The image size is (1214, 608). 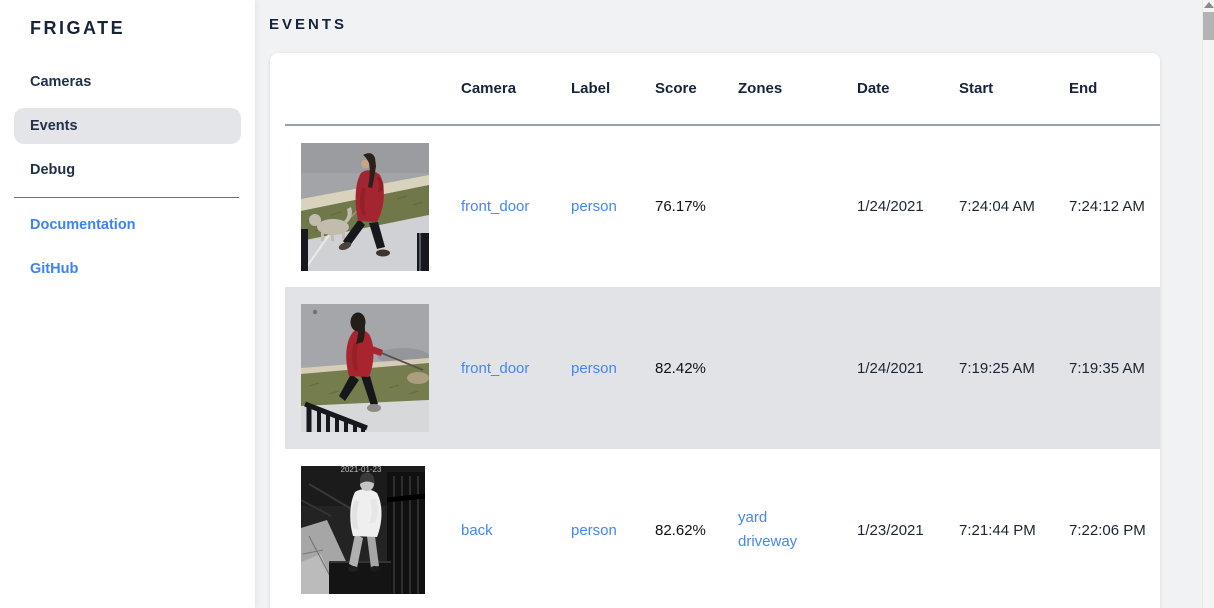 What do you see at coordinates (1107, 530) in the screenshot?
I see `end-value: 7:22:06 PM` at bounding box center [1107, 530].